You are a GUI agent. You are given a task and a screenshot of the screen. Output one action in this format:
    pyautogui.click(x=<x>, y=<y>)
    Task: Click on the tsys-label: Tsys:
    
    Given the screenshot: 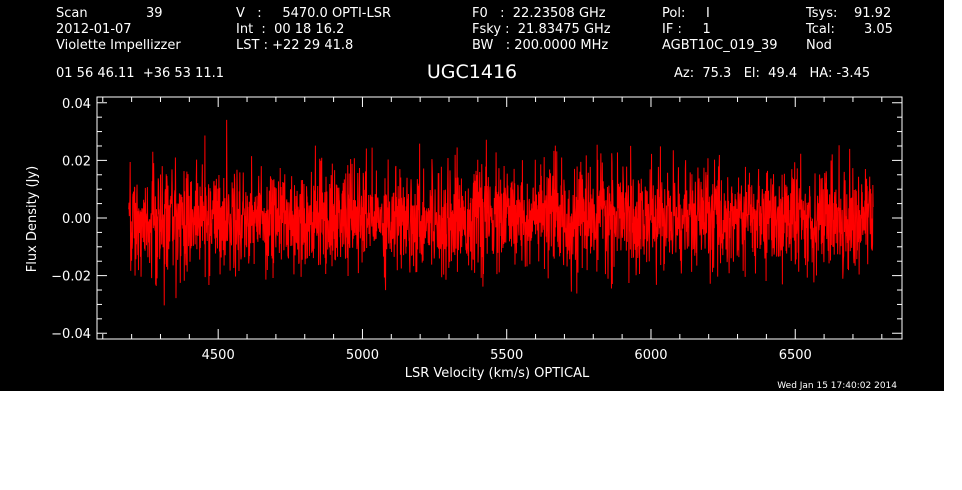 What is the action you would take?
    pyautogui.click(x=822, y=13)
    